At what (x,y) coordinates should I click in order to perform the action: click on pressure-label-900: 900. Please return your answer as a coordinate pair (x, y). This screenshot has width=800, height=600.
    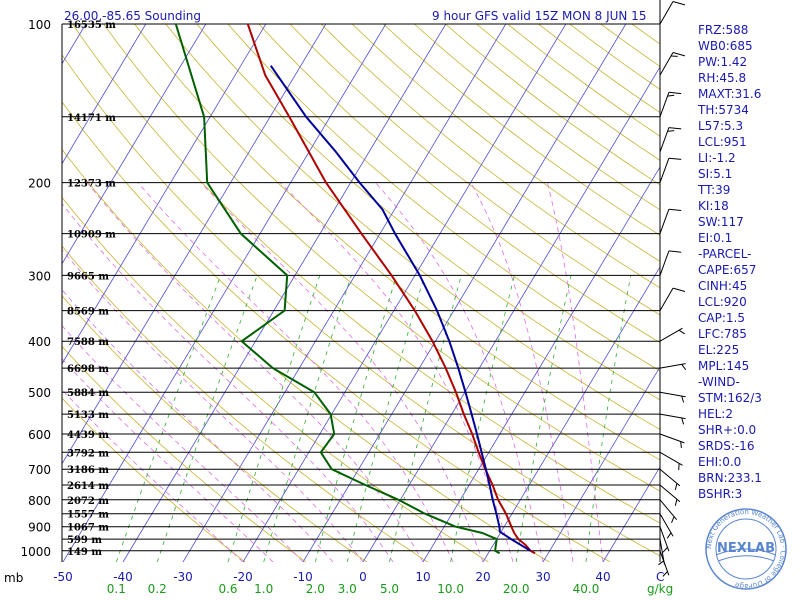
    Looking at the image, I should click on (39, 528).